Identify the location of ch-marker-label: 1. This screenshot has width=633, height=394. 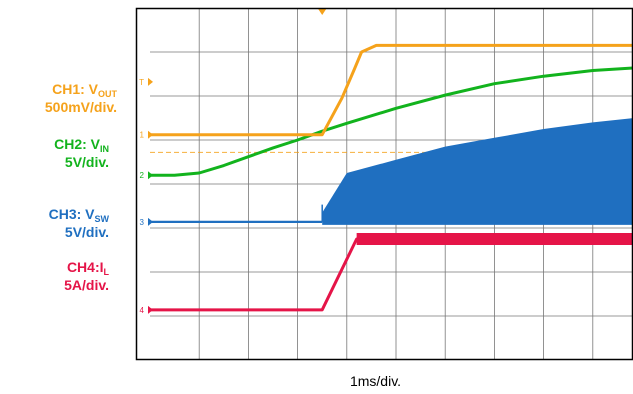
(142, 135).